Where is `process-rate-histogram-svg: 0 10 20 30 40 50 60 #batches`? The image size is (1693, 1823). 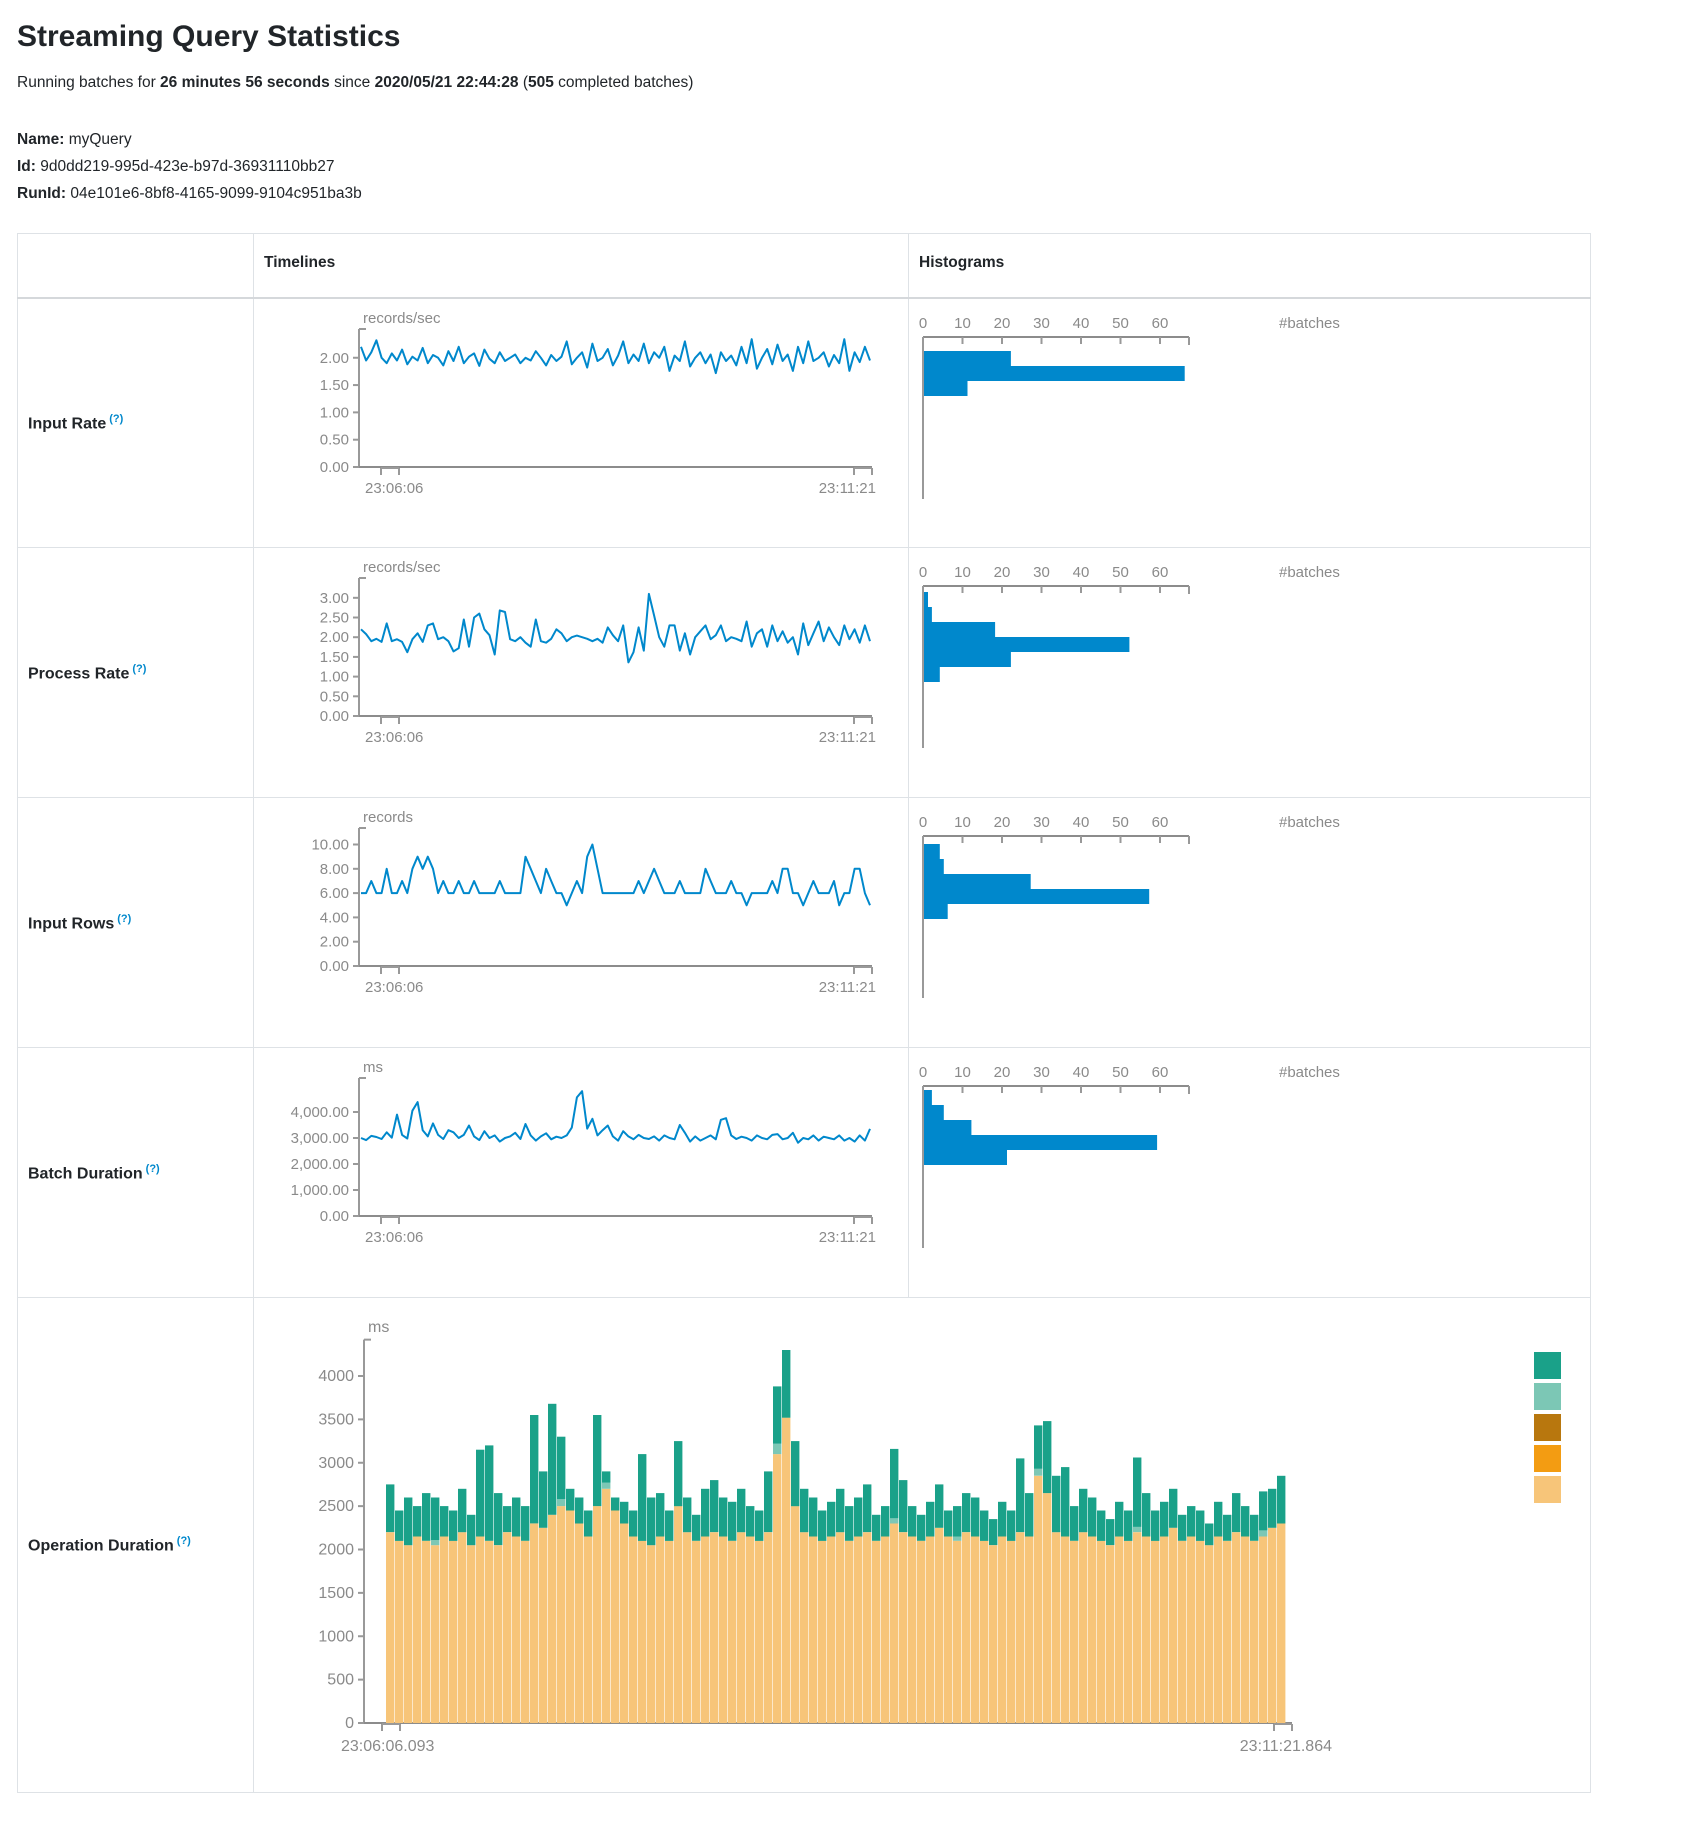 process-rate-histogram-svg: 0 10 20 30 40 50 60 #batches is located at coordinates (1129, 656).